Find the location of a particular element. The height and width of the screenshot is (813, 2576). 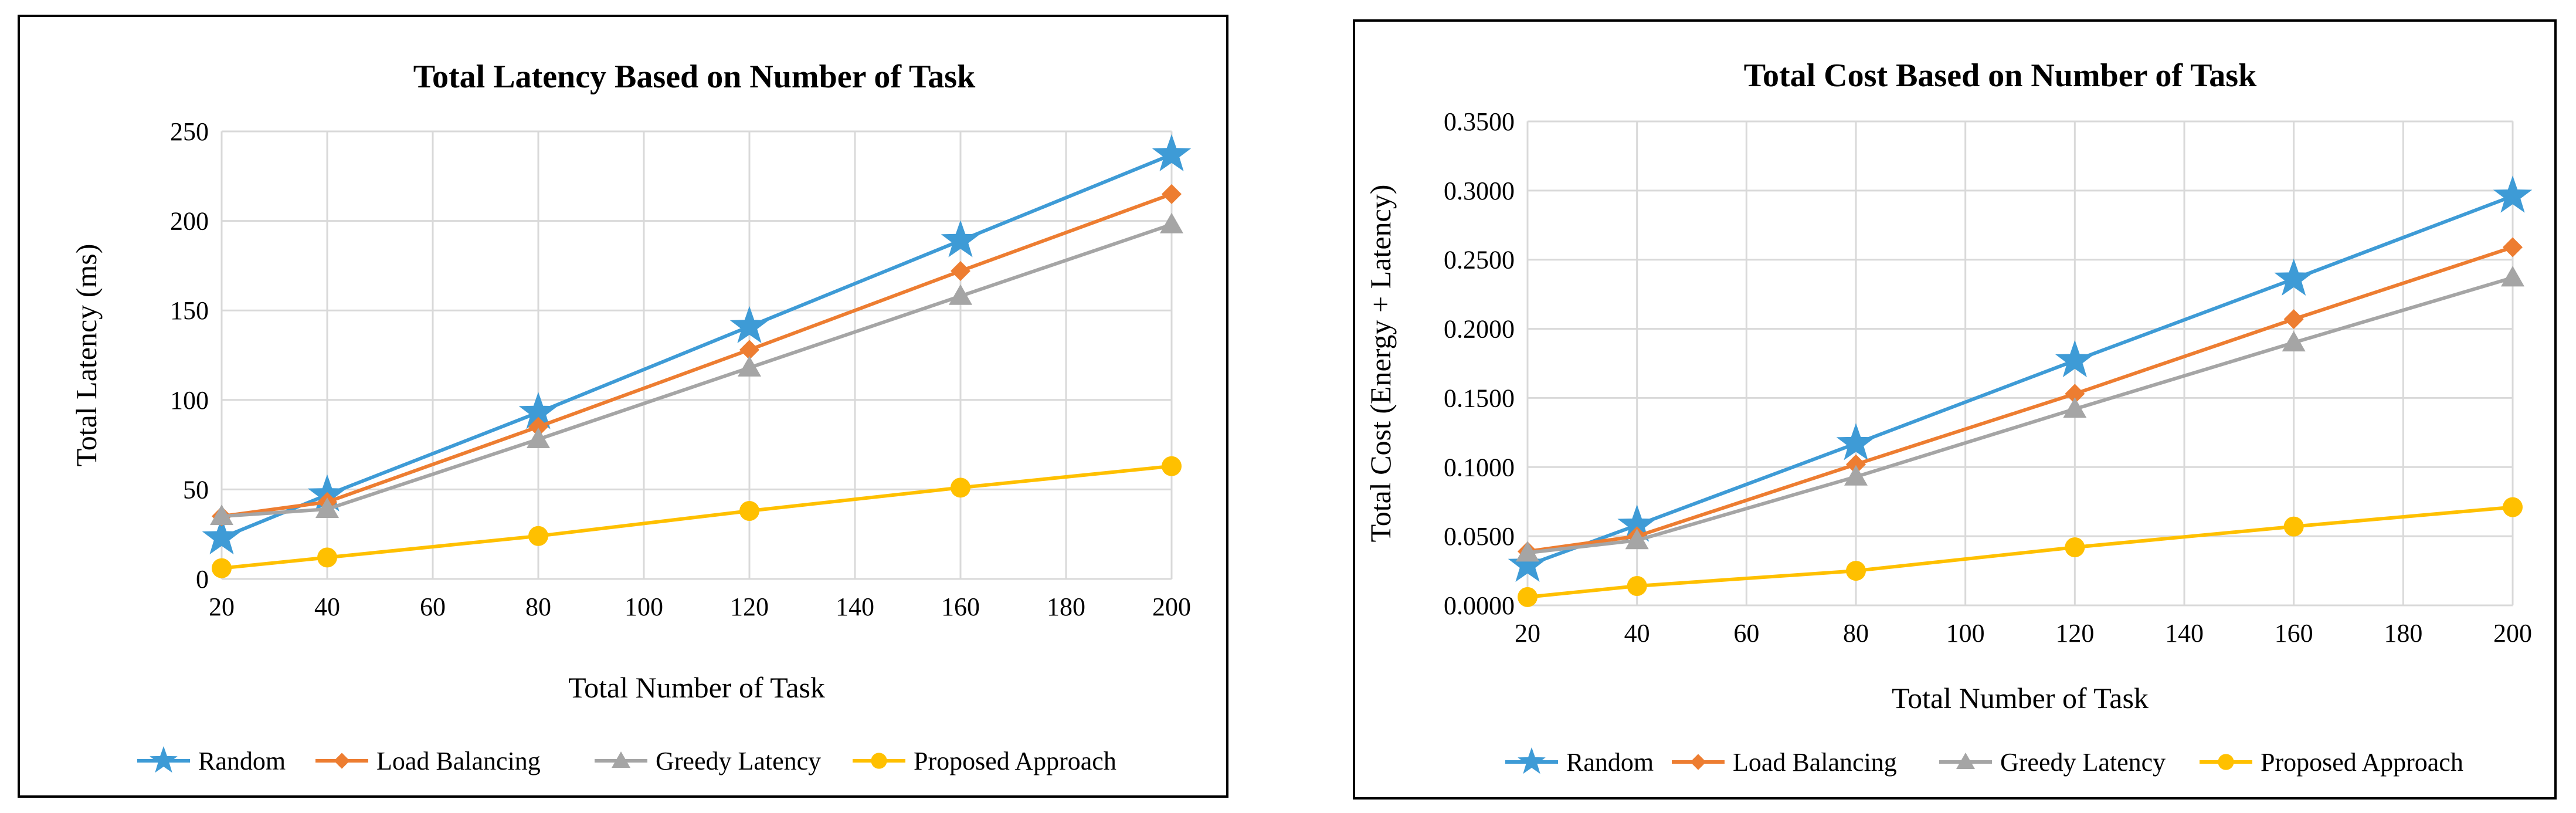

y-tick-label: 0.1000 is located at coordinates (1479, 467).